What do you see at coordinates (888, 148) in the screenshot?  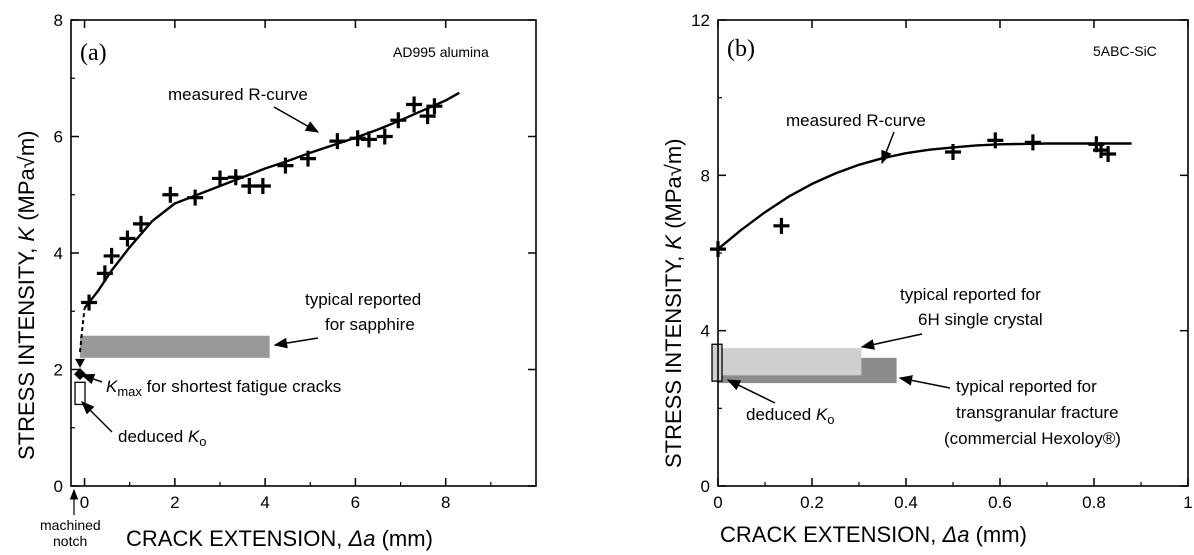 I see `panel-b-rcurve-arrow` at bounding box center [888, 148].